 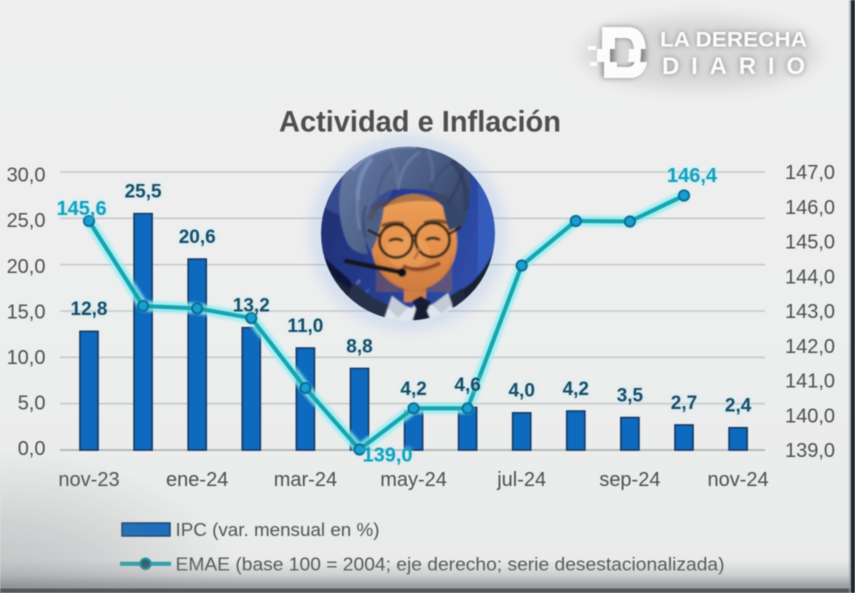 I want to click on svg-text: 4,6, so click(x=467, y=385).